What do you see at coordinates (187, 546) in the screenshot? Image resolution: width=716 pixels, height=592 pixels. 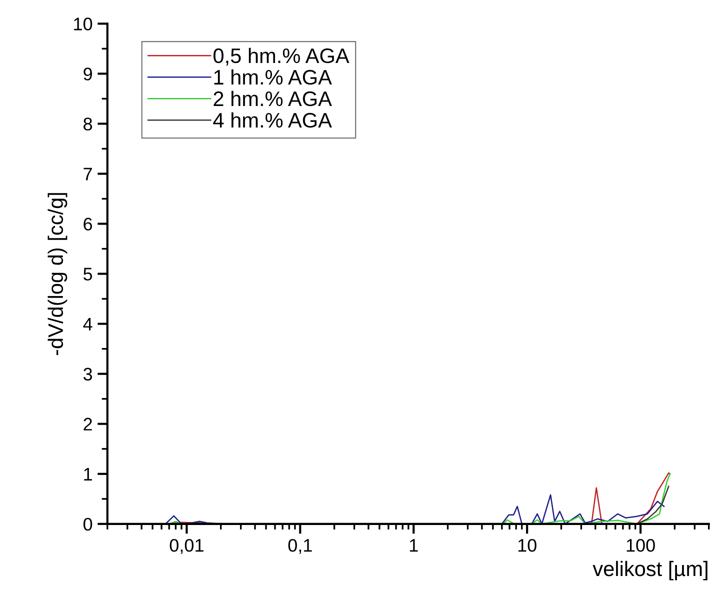 I see `x-tick-label: 0,01` at bounding box center [187, 546].